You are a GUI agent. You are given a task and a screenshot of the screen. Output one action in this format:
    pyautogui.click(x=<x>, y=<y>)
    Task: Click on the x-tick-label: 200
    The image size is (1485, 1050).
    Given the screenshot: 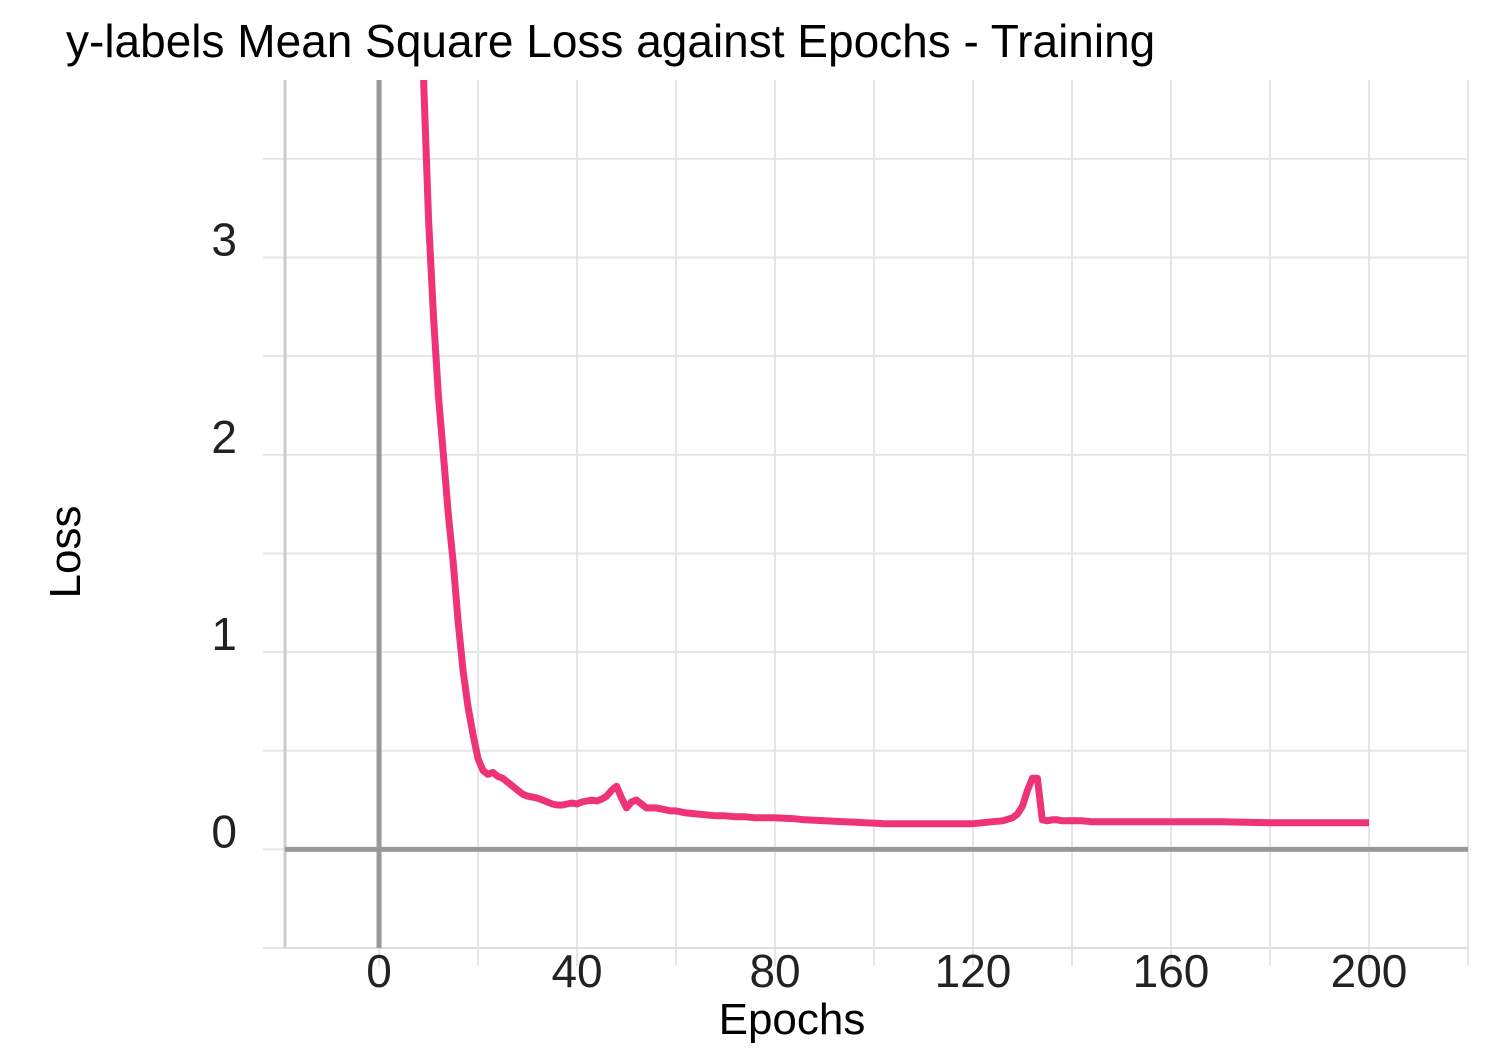 What is the action you would take?
    pyautogui.click(x=1369, y=971)
    